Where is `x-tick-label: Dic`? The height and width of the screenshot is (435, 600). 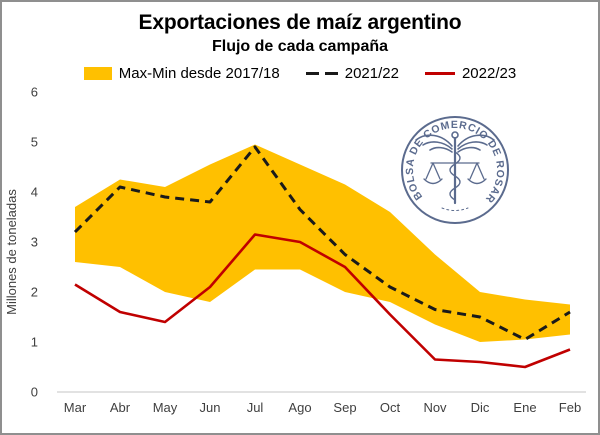 x-tick-label: Dic is located at coordinates (480, 407).